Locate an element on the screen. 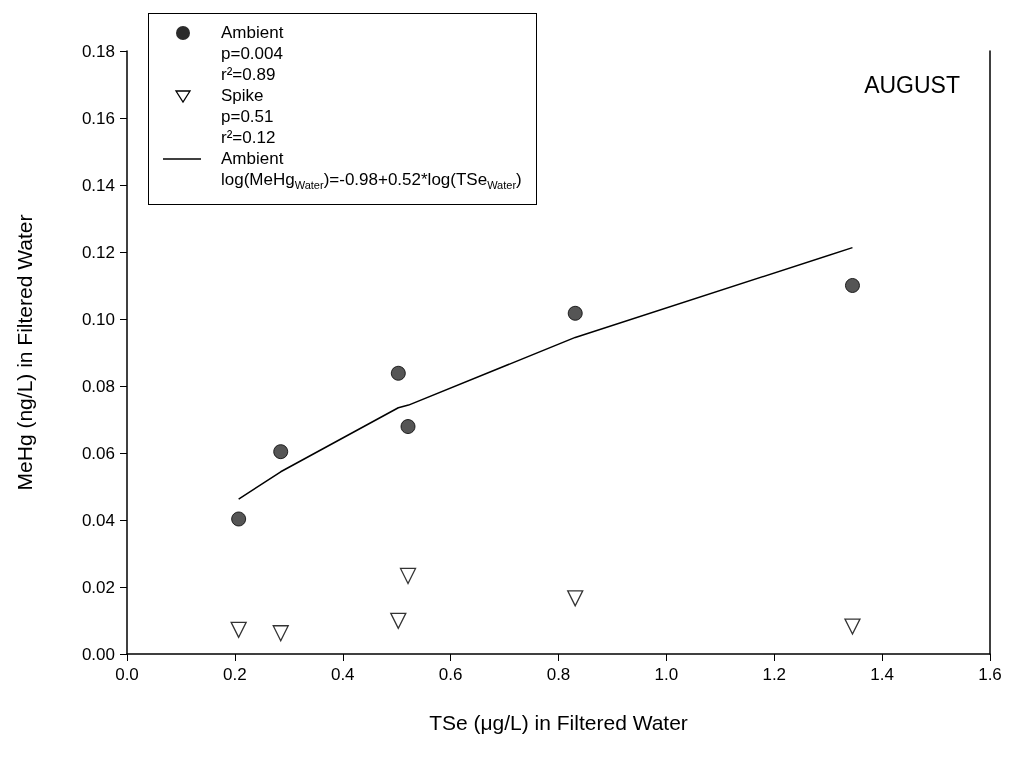 The height and width of the screenshot is (759, 1013). y-axis-title: MeHg (ng/L) in Filtered Water is located at coordinates (24, 352).